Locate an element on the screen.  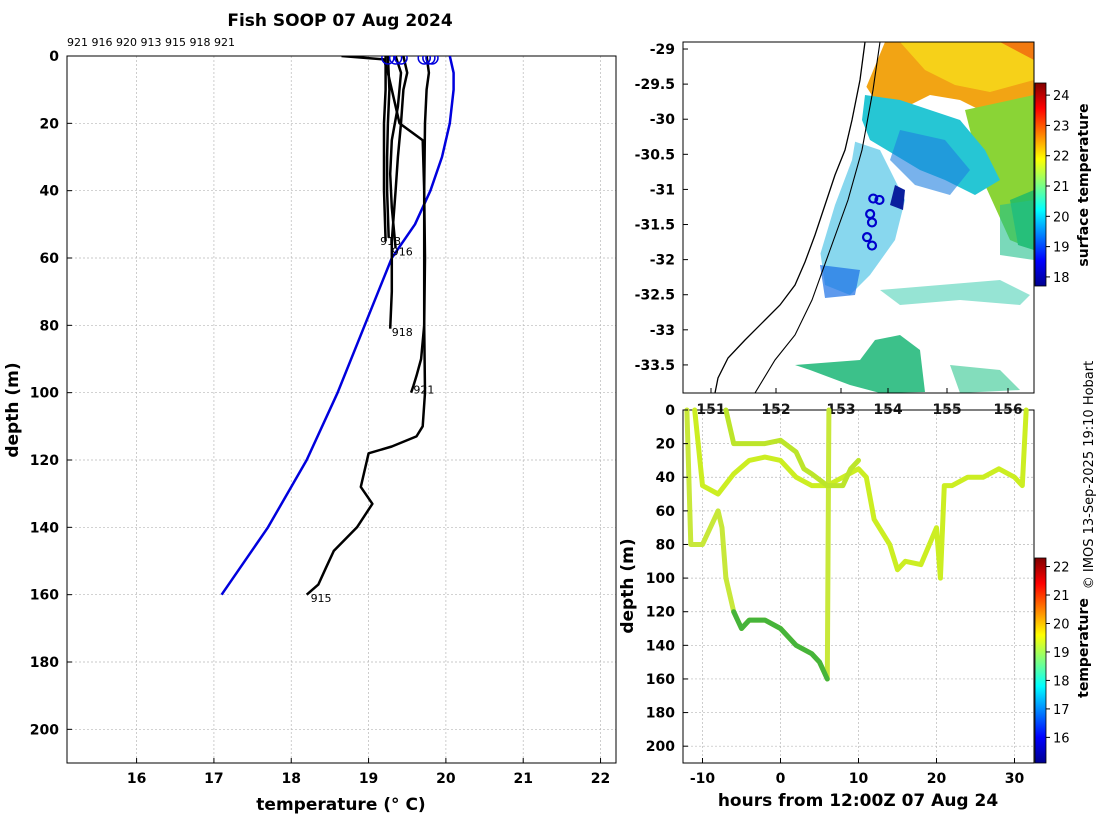
depth-time-series is located at coordinates (856, 544).